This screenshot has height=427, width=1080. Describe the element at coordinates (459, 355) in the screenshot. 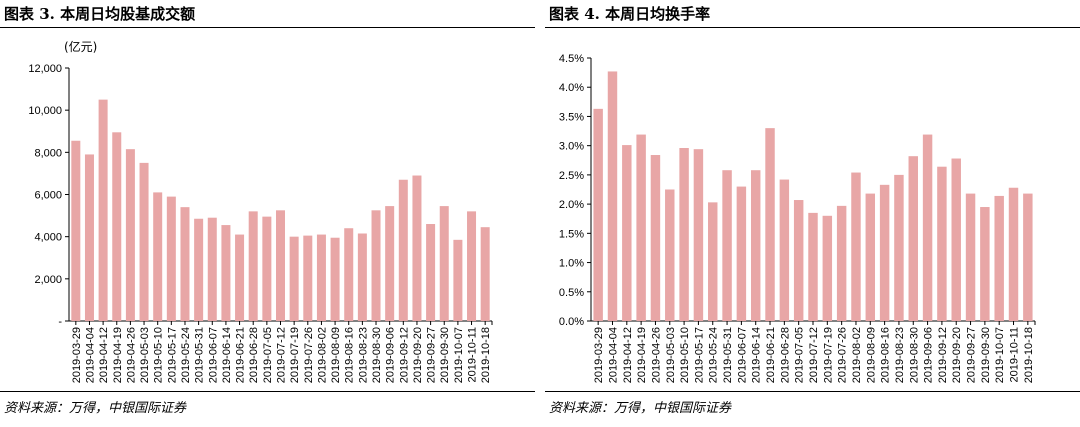

I see `x-tick-label: 2019-10-07` at that location.